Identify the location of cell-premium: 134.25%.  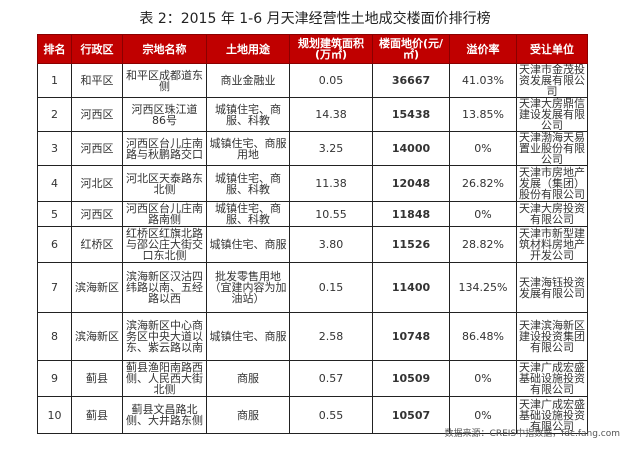
(483, 287).